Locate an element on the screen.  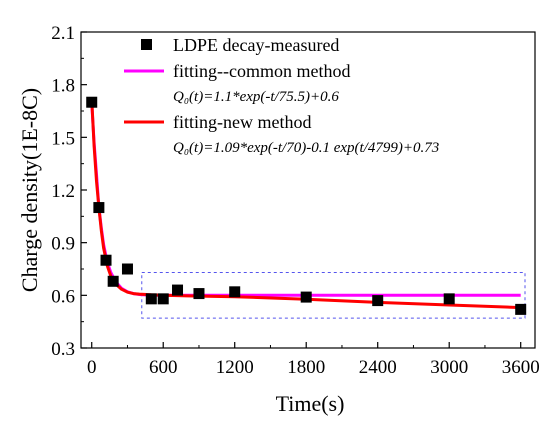
legend-label-common: fitting--common method is located at coordinates (261, 71).